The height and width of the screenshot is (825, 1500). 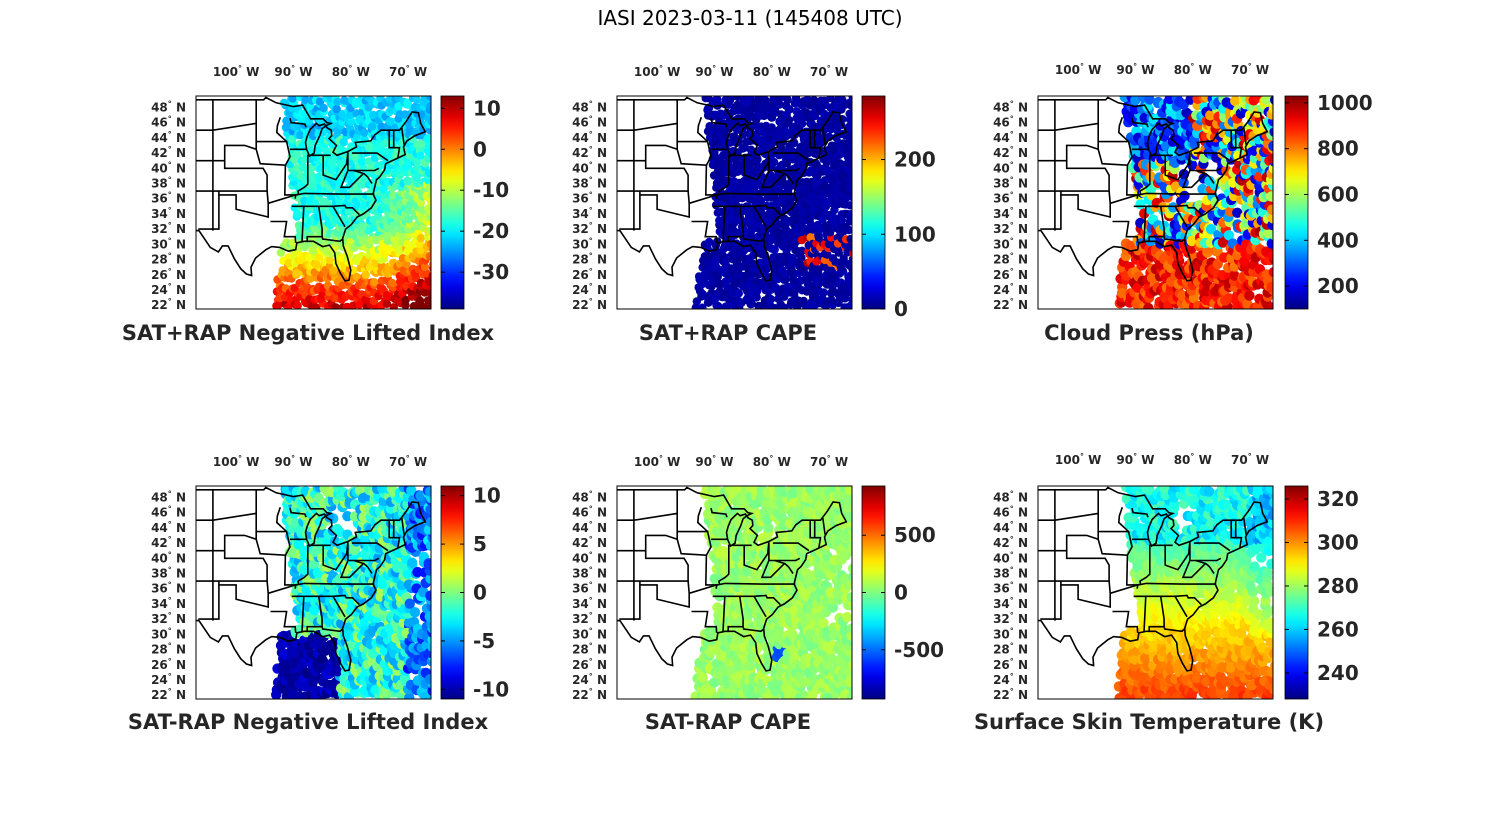 What do you see at coordinates (491, 272) in the screenshot?
I see `colorbar-tick-label: -30` at bounding box center [491, 272].